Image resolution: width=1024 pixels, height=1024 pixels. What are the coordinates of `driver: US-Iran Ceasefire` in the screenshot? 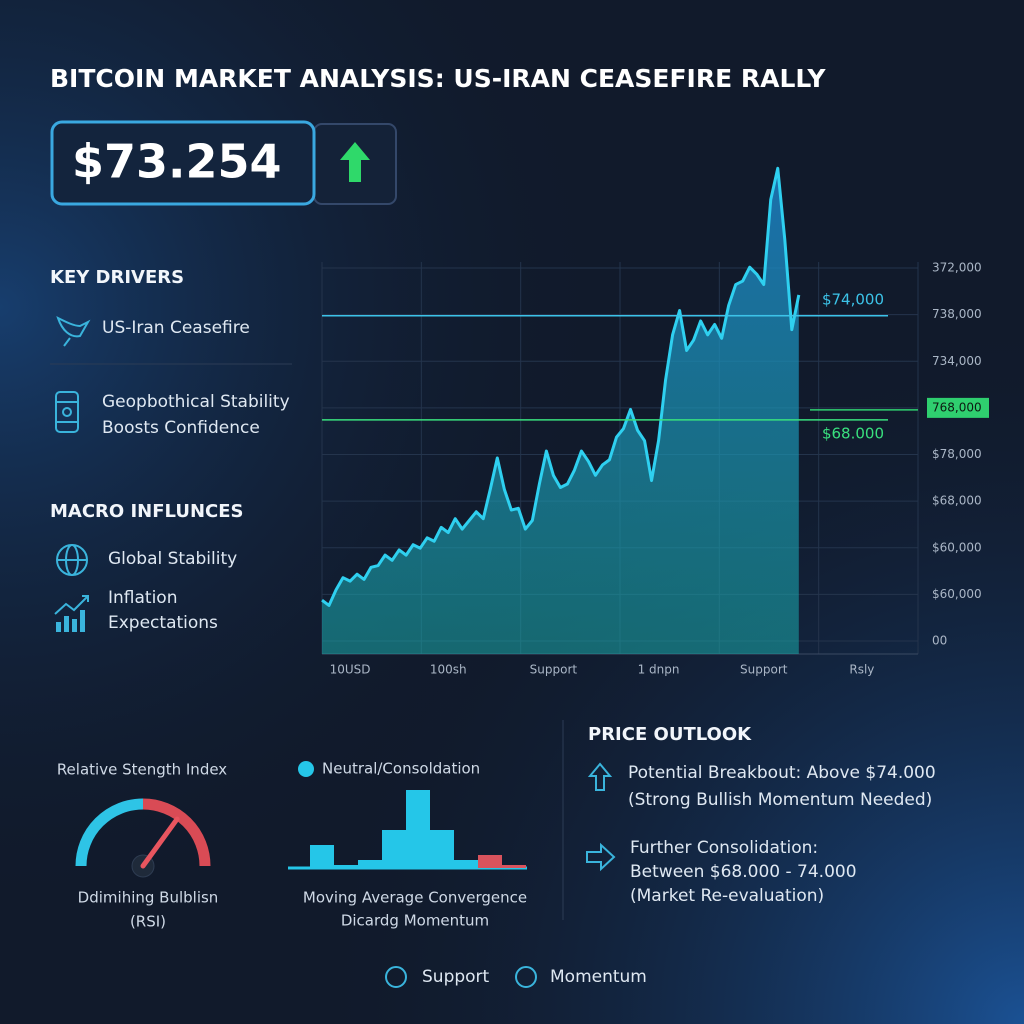 It's located at (176, 328).